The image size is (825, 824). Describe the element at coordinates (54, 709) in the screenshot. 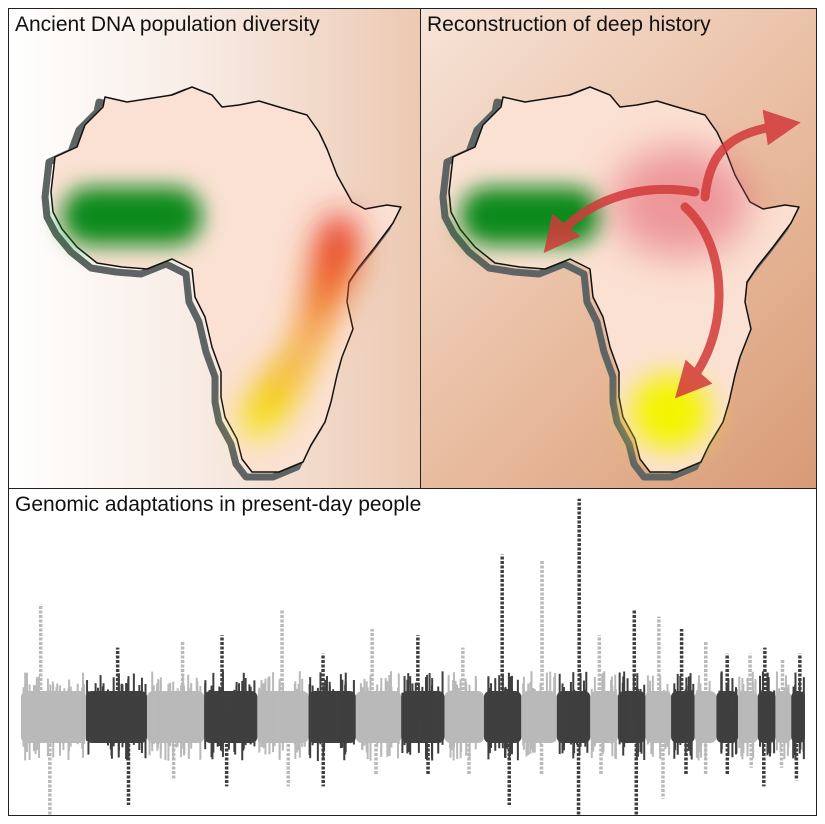

I see `chromosome-chr1` at that location.